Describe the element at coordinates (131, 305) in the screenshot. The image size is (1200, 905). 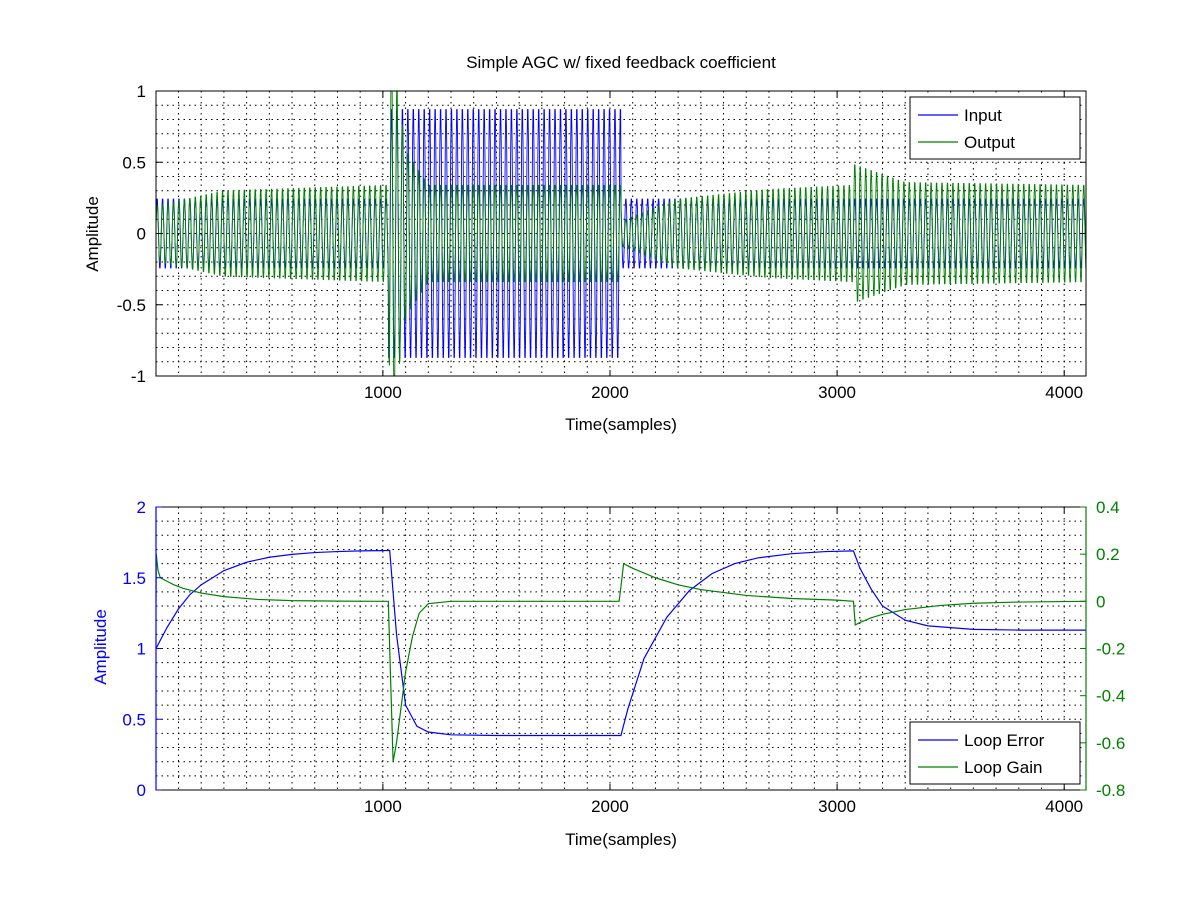
I see `y-tick-label: -0.5` at that location.